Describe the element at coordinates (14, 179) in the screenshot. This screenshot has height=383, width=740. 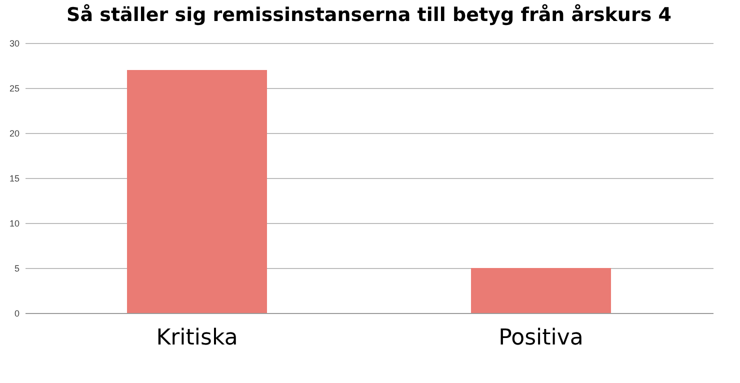
I see `y-tick-label: 15` at that location.